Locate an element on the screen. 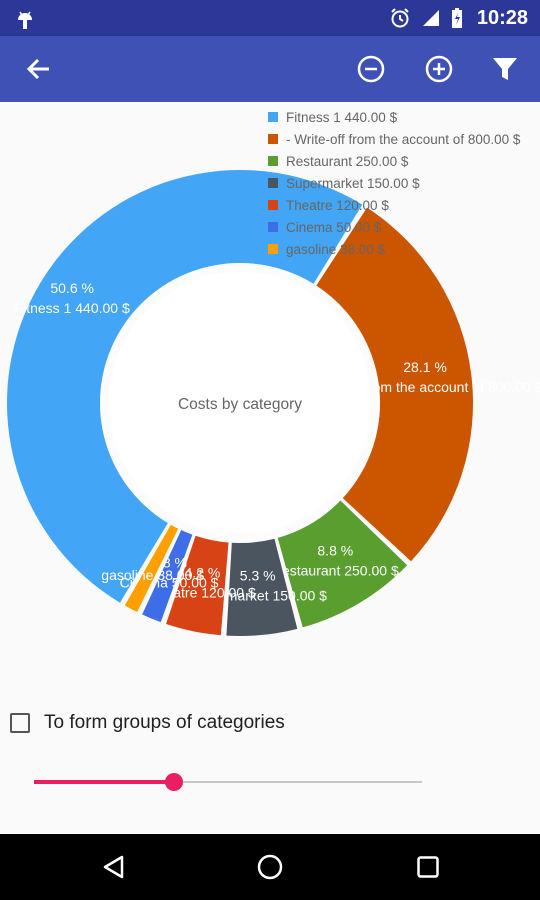 The width and height of the screenshot is (540, 900). slice-label: 4.2 % Theatre 120.00 $ is located at coordinates (202, 583).